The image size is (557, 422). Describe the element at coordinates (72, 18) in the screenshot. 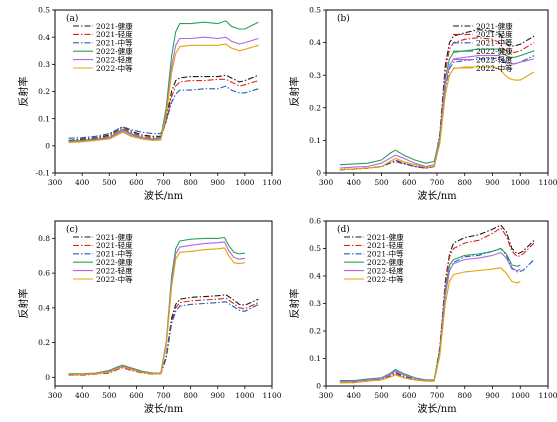

I see `panel-label: (a)` at that location.